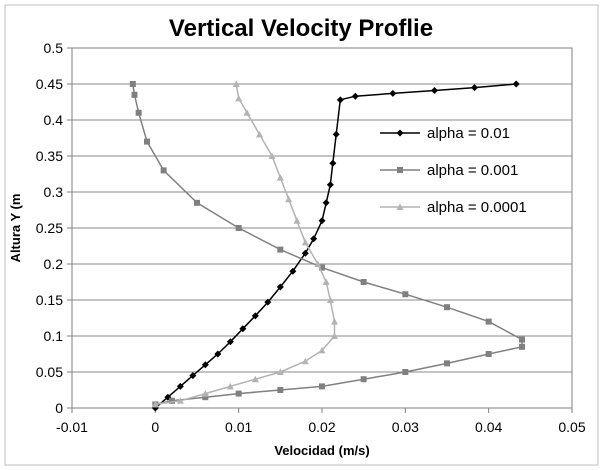  What do you see at coordinates (54, 48) in the screenshot?
I see `y-tick-label: 0.5` at bounding box center [54, 48].